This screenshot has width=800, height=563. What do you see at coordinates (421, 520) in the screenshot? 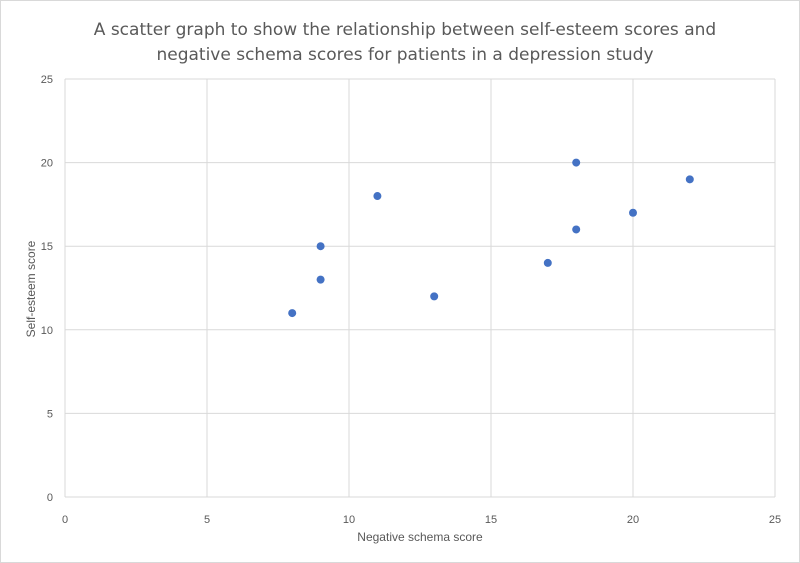
I see `x-axis-ticks: 0 5 10 15 20 25` at bounding box center [421, 520].